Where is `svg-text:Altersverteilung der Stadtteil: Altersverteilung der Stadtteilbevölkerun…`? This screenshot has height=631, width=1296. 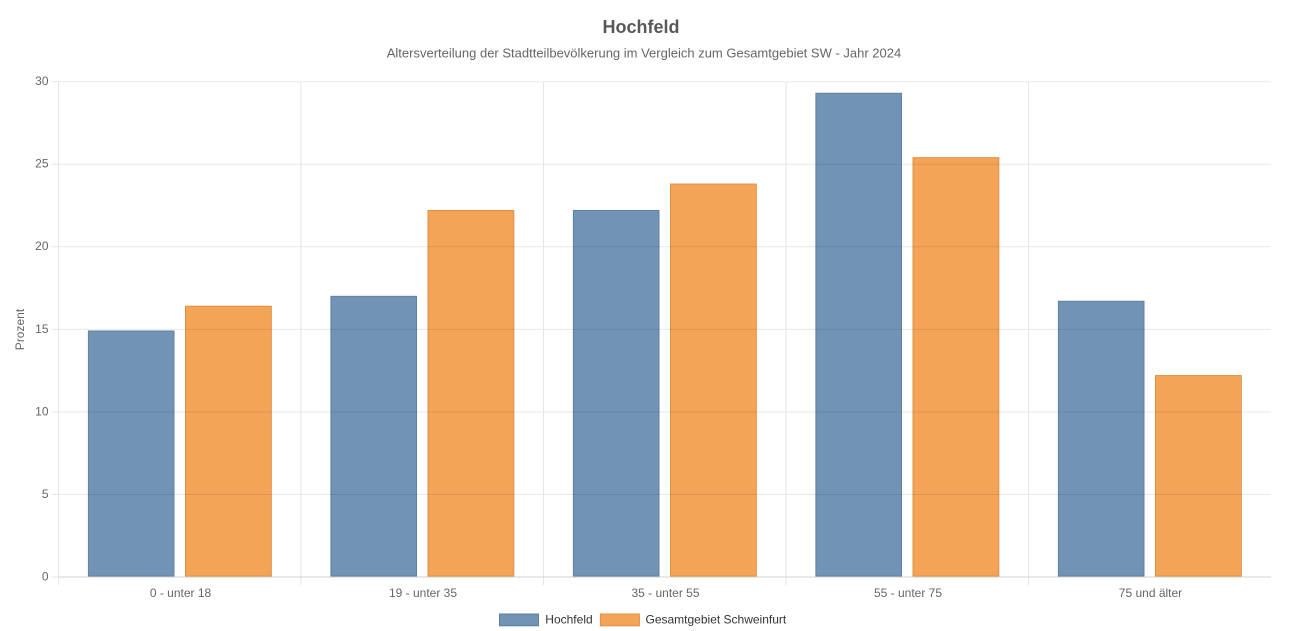
svg-text:Altersverteilung der Stadtteil: Altersverteilung der Stadtteilbevölkerun… is located at coordinates (644, 53).